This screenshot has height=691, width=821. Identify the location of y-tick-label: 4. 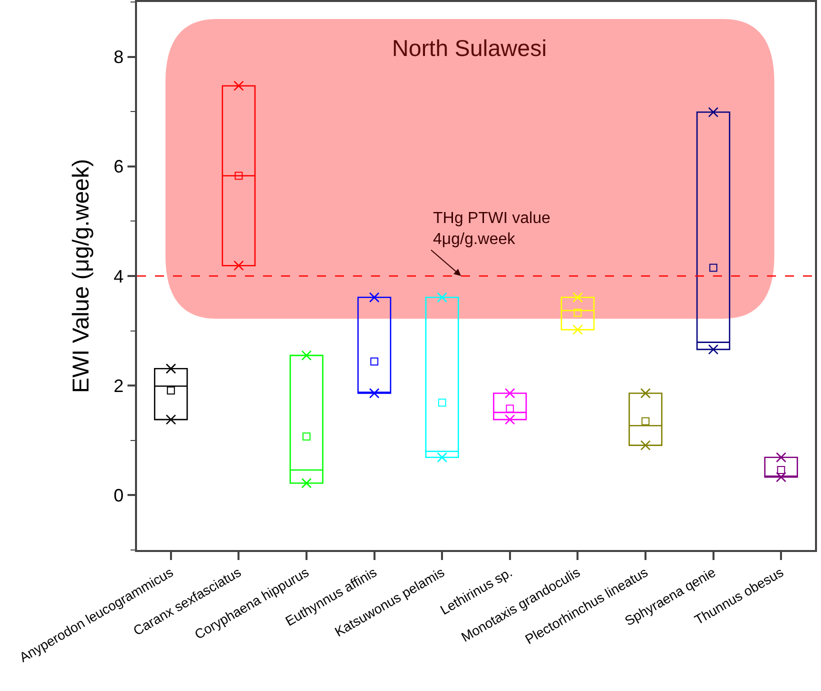
(119, 276).